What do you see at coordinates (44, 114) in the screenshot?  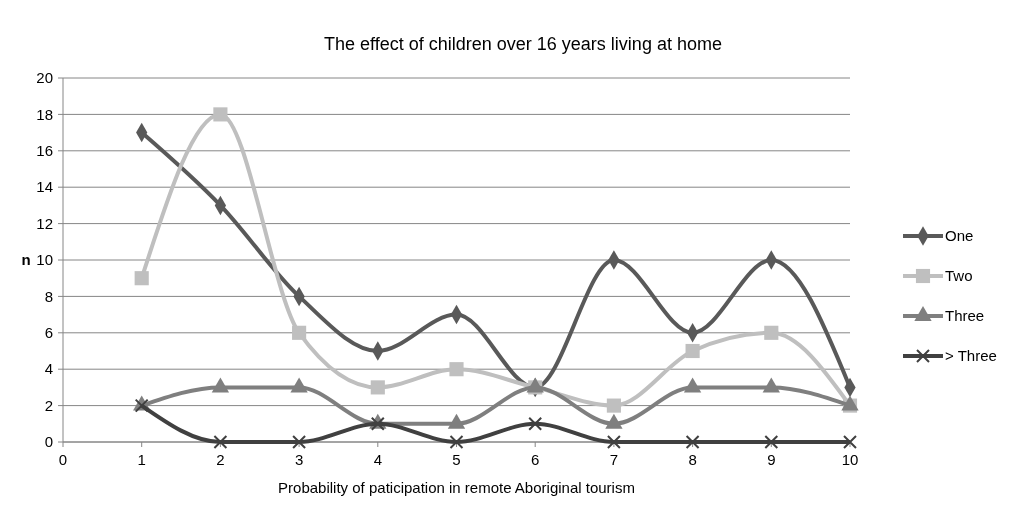 I see `y-tick-label: 18` at bounding box center [44, 114].